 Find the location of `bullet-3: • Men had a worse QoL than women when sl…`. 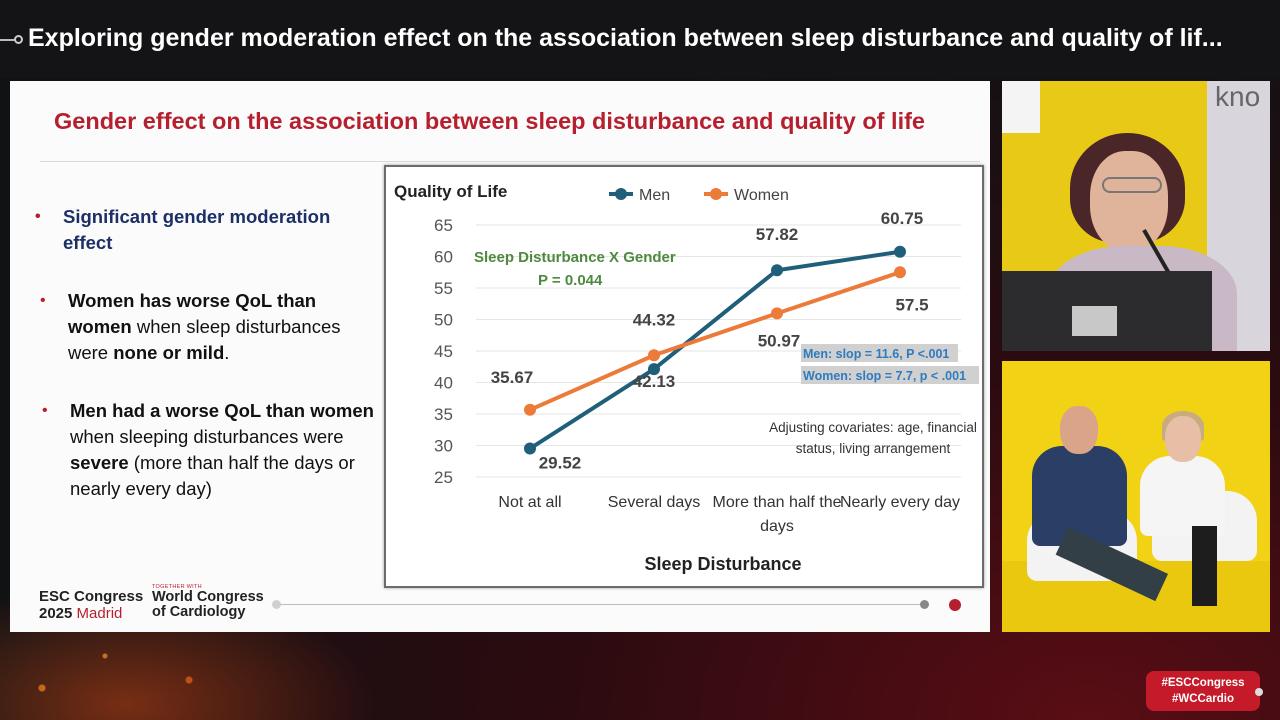

bullet-3: • Men had a worse QoL than women when sl… is located at coordinates (208, 450).